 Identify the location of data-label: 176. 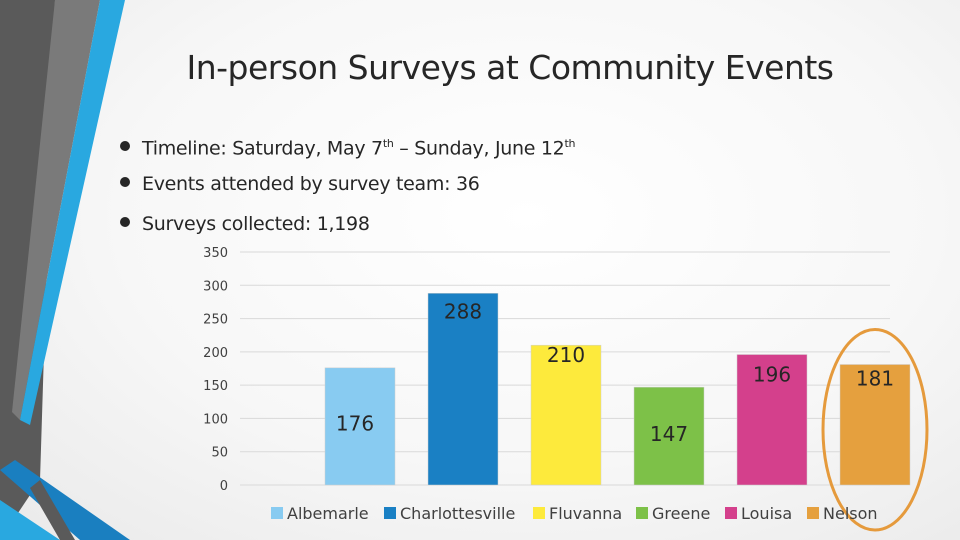
(355, 424).